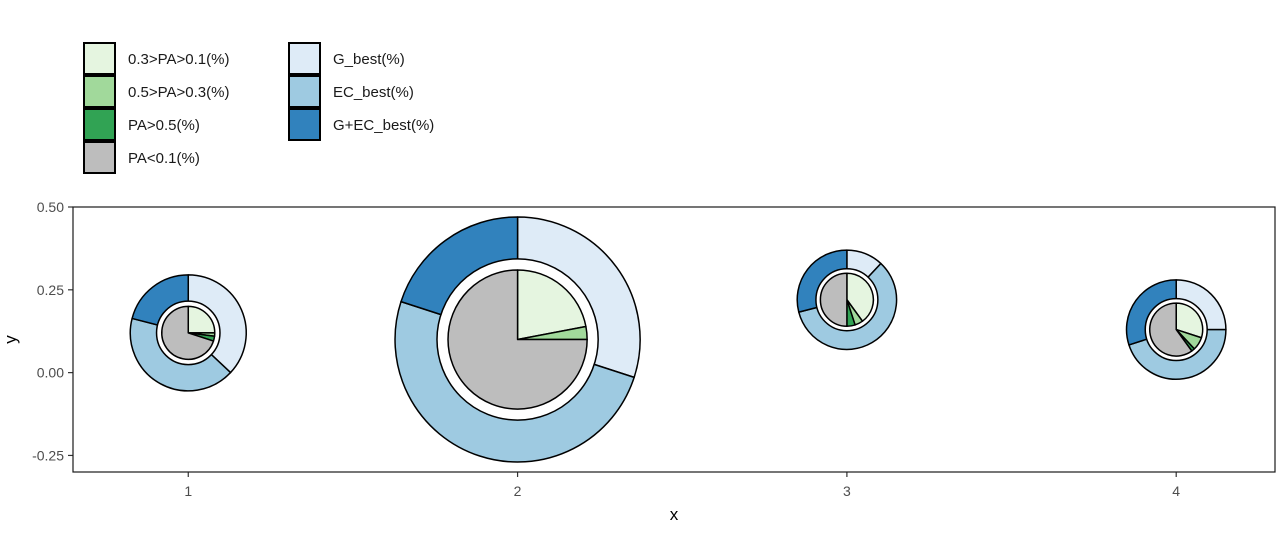 The image size is (1280, 545). Describe the element at coordinates (304, 58) in the screenshot. I see `legend-key-g_best` at that location.